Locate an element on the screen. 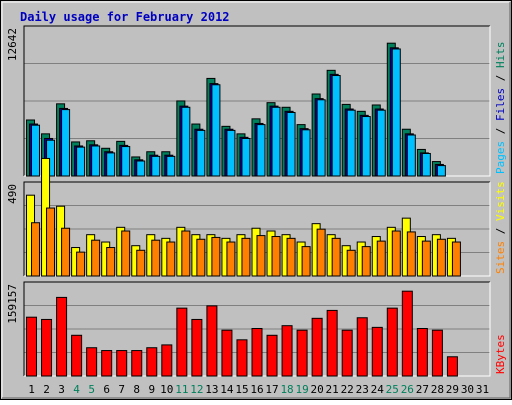 The image size is (512, 405). x-tick-day-label: 7 is located at coordinates (121, 389).